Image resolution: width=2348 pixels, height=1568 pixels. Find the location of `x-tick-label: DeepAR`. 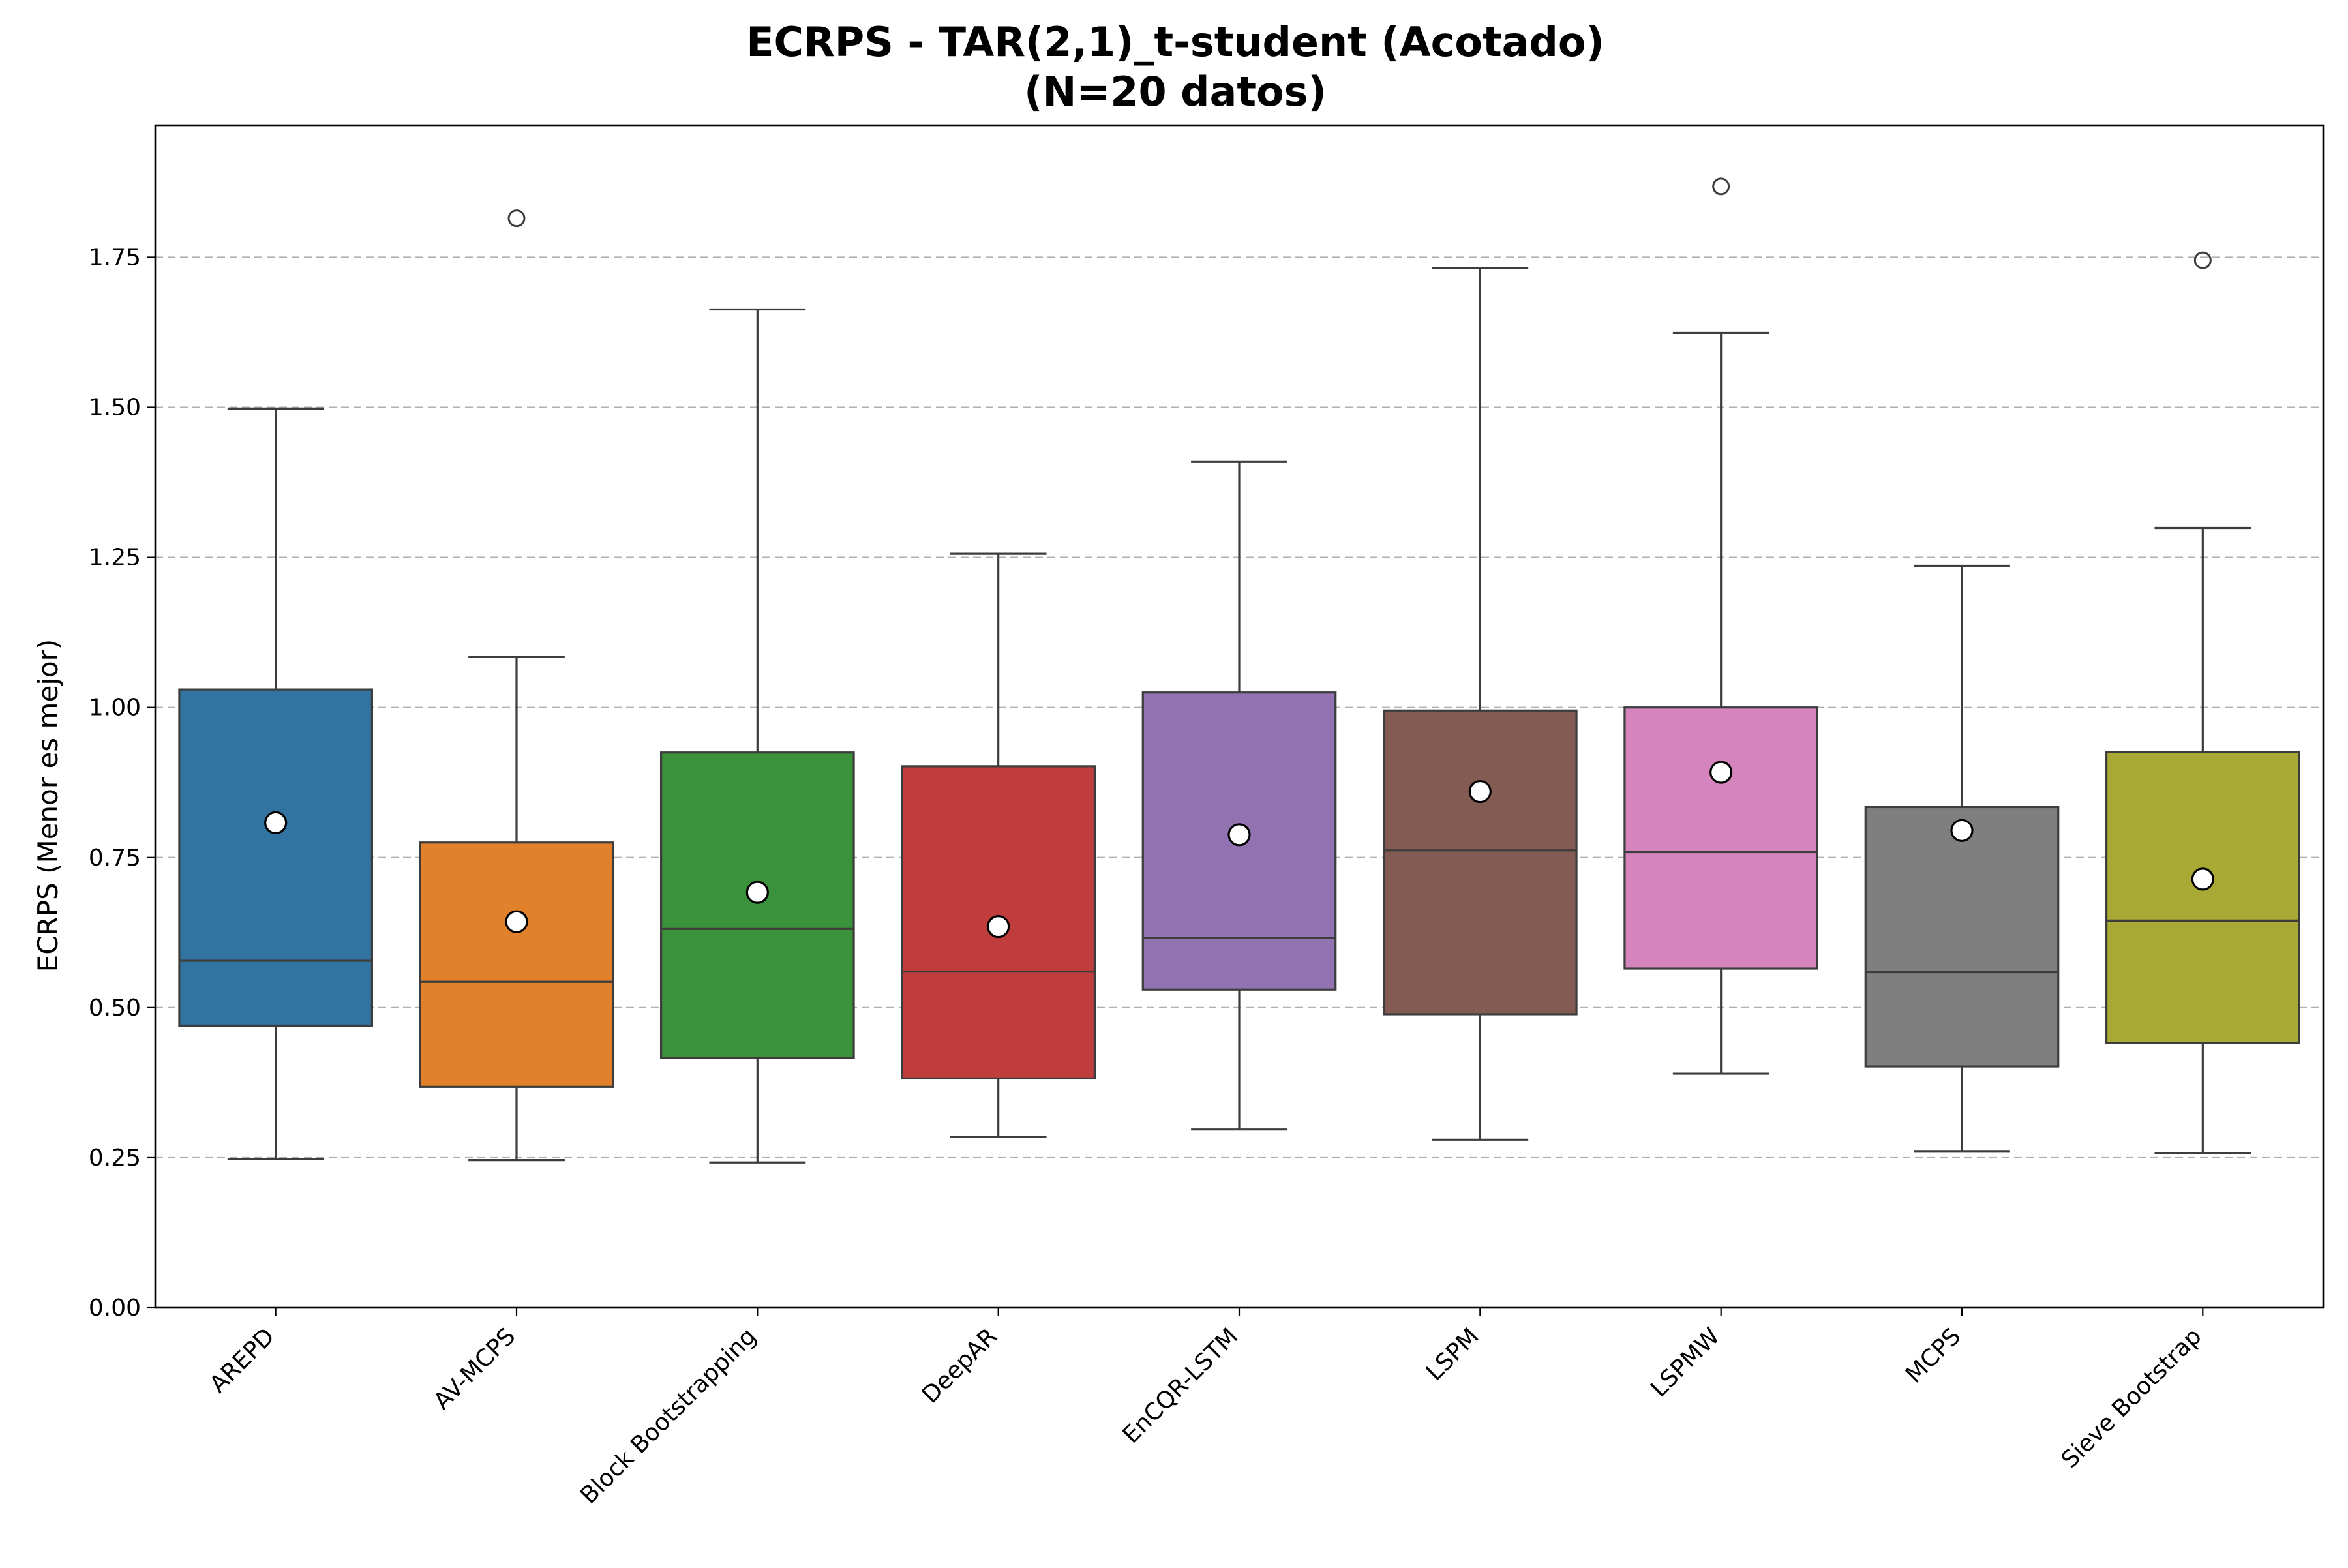

x-tick-label: DeepAR is located at coordinates (960, 1365).